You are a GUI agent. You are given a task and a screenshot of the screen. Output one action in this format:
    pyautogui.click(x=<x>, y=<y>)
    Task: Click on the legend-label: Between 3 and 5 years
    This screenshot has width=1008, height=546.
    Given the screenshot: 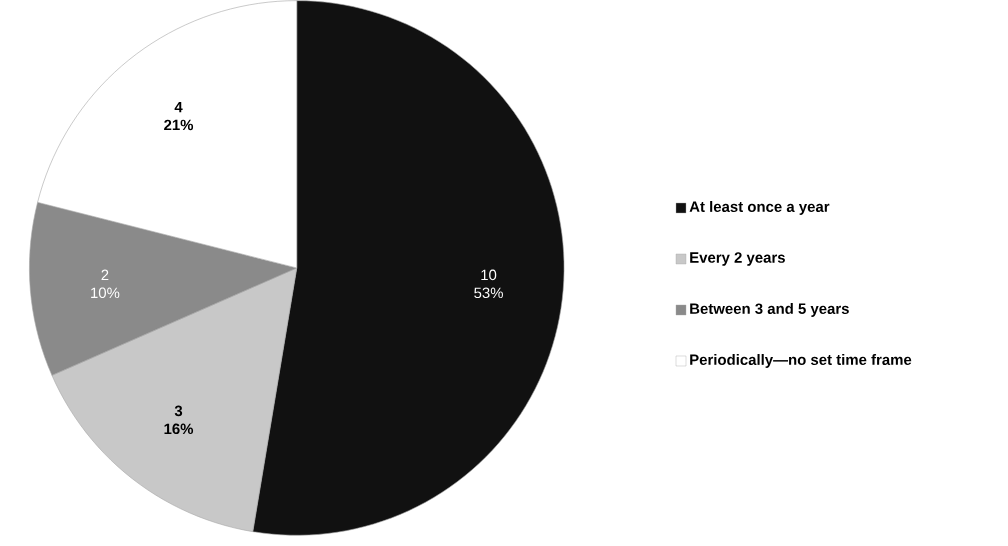 What is the action you would take?
    pyautogui.click(x=769, y=310)
    